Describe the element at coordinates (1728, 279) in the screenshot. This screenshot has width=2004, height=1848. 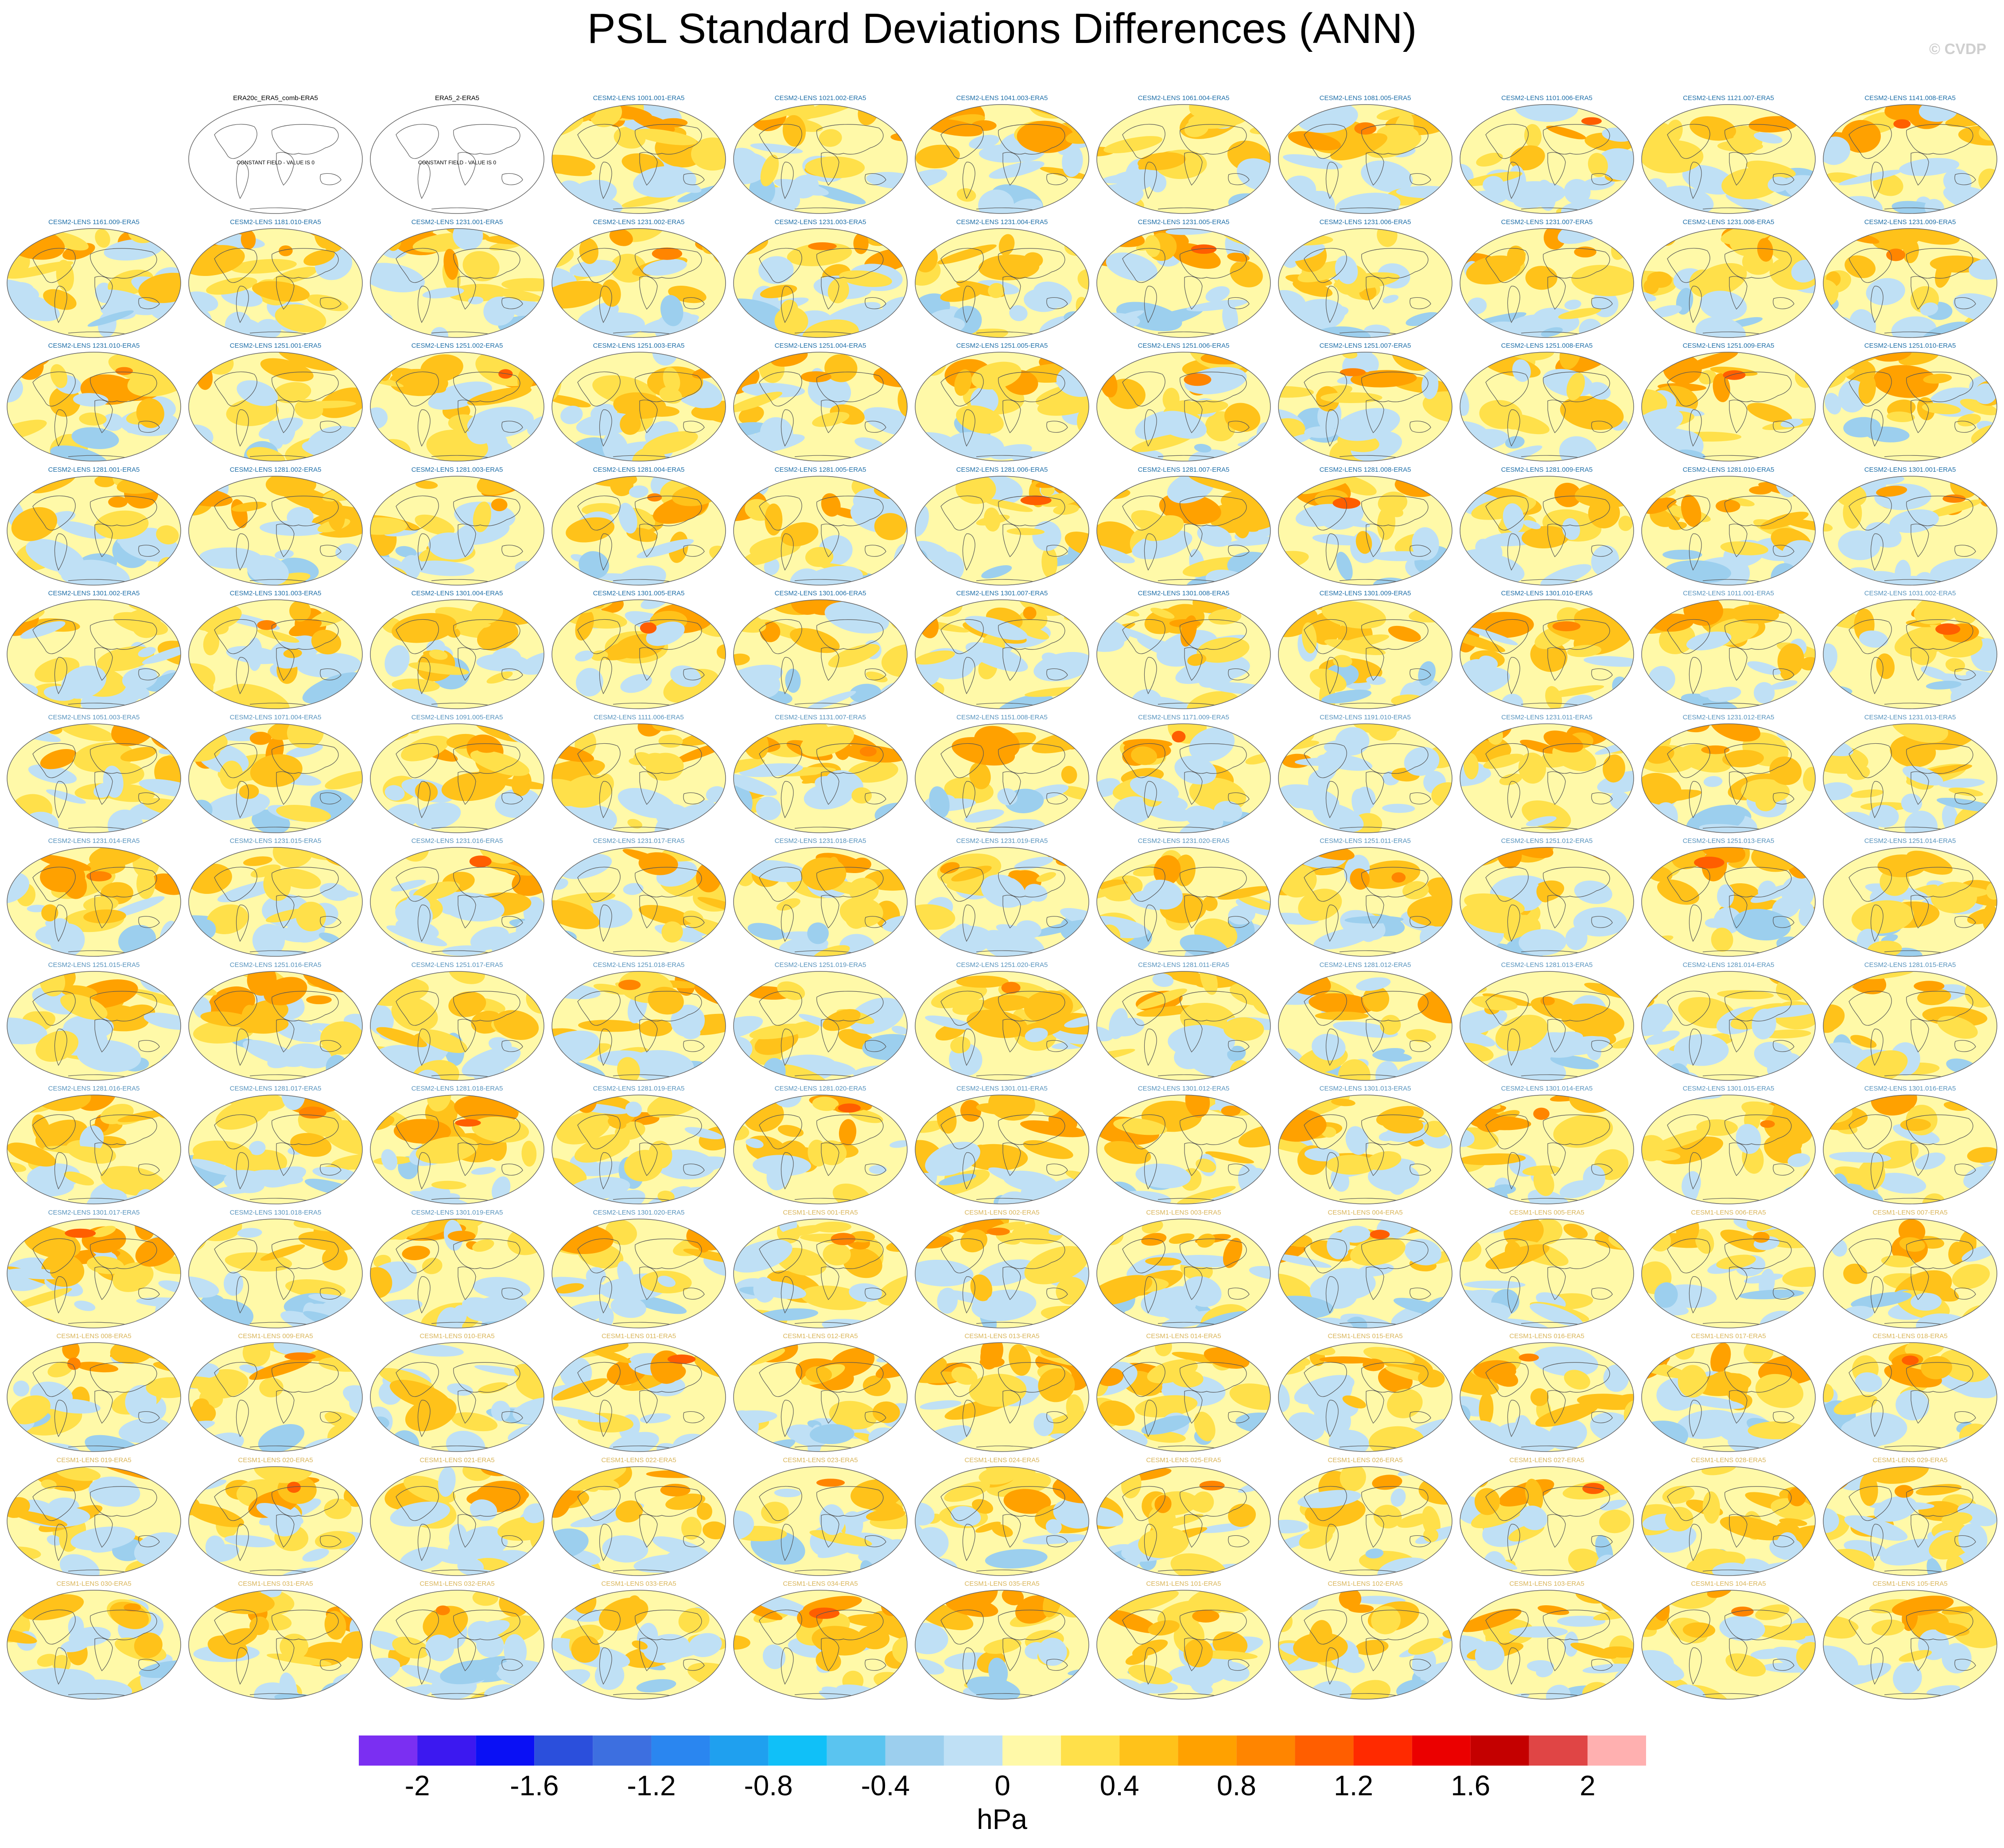
I see `map-panel: CESM2-LENS 1231.008-ERA5` at that location.